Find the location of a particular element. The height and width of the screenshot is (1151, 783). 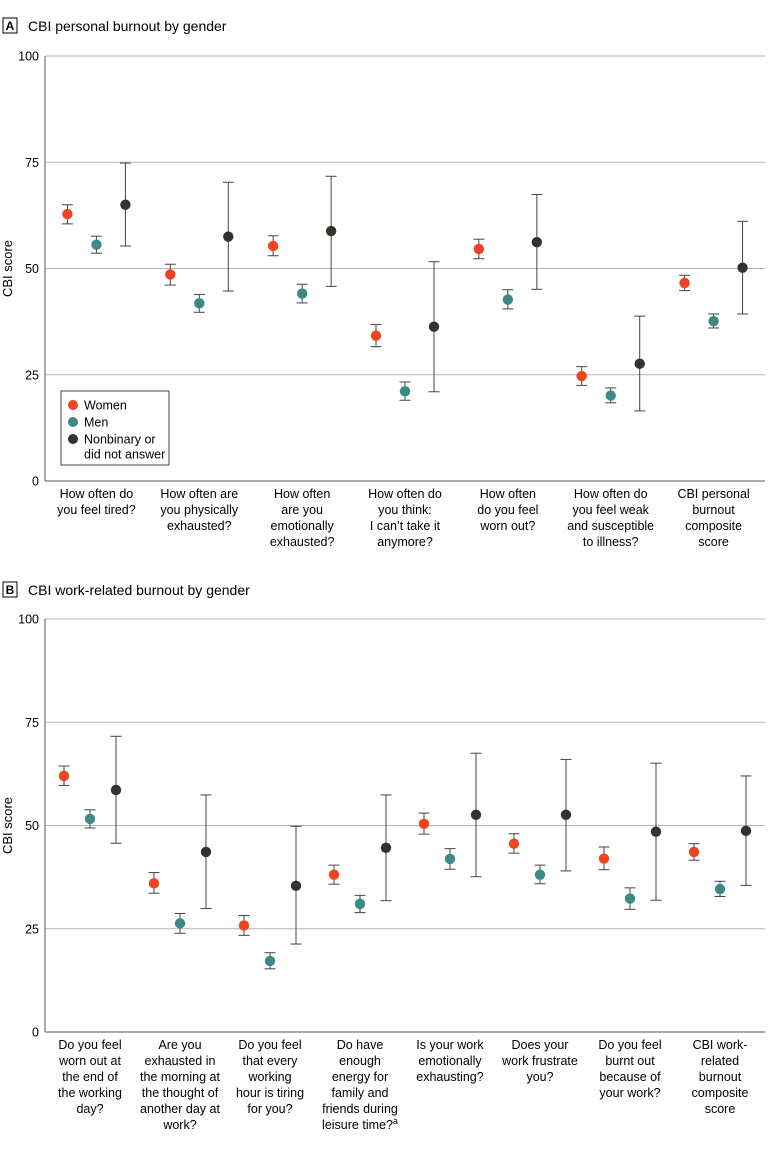

x-category-label-line: related is located at coordinates (720, 1061).